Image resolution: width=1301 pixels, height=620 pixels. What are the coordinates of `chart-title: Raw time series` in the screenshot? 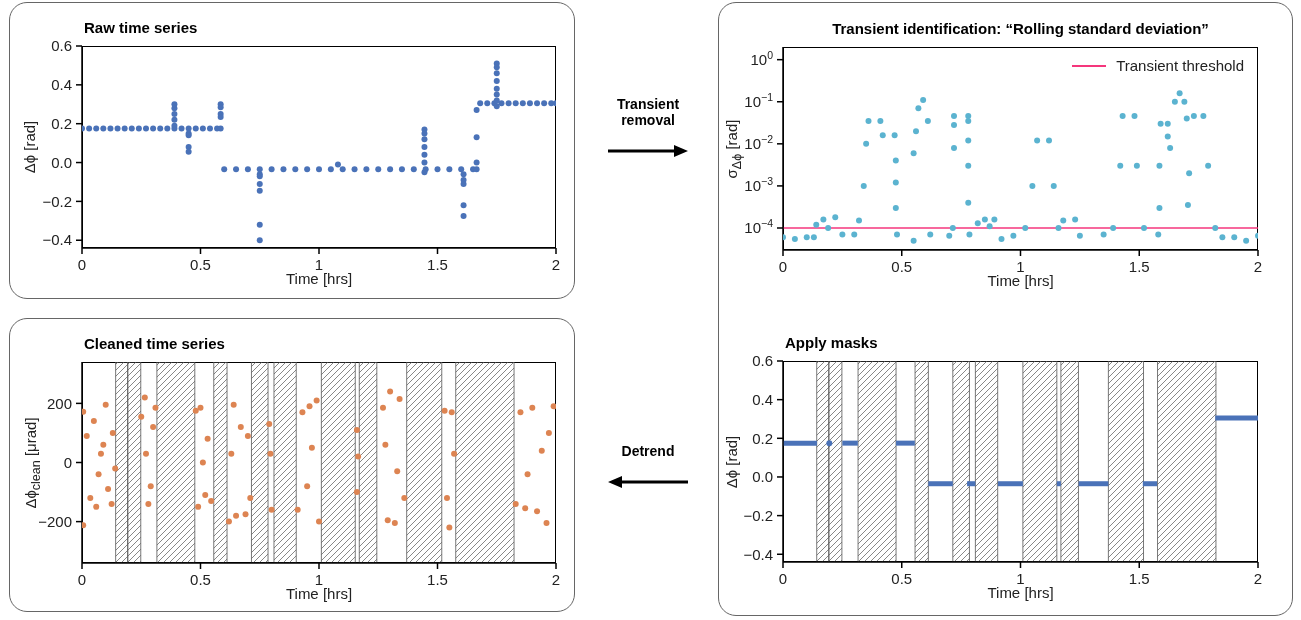 It's located at (141, 27).